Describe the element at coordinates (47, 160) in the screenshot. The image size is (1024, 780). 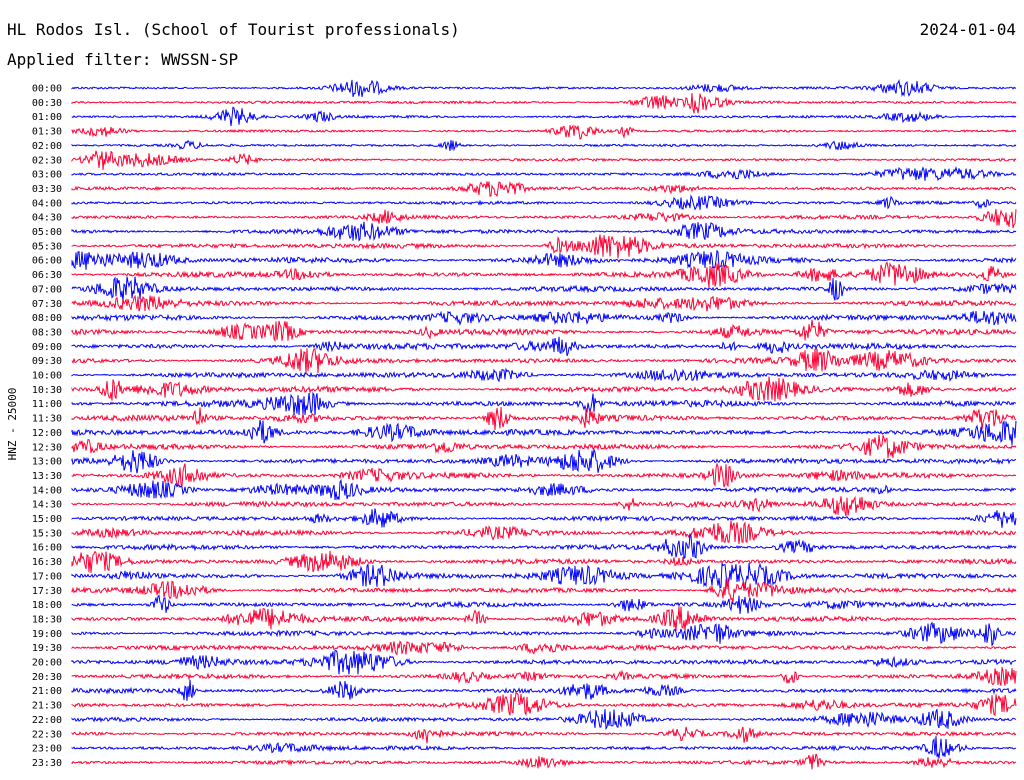
I see `trace-time-label: 02:30` at that location.